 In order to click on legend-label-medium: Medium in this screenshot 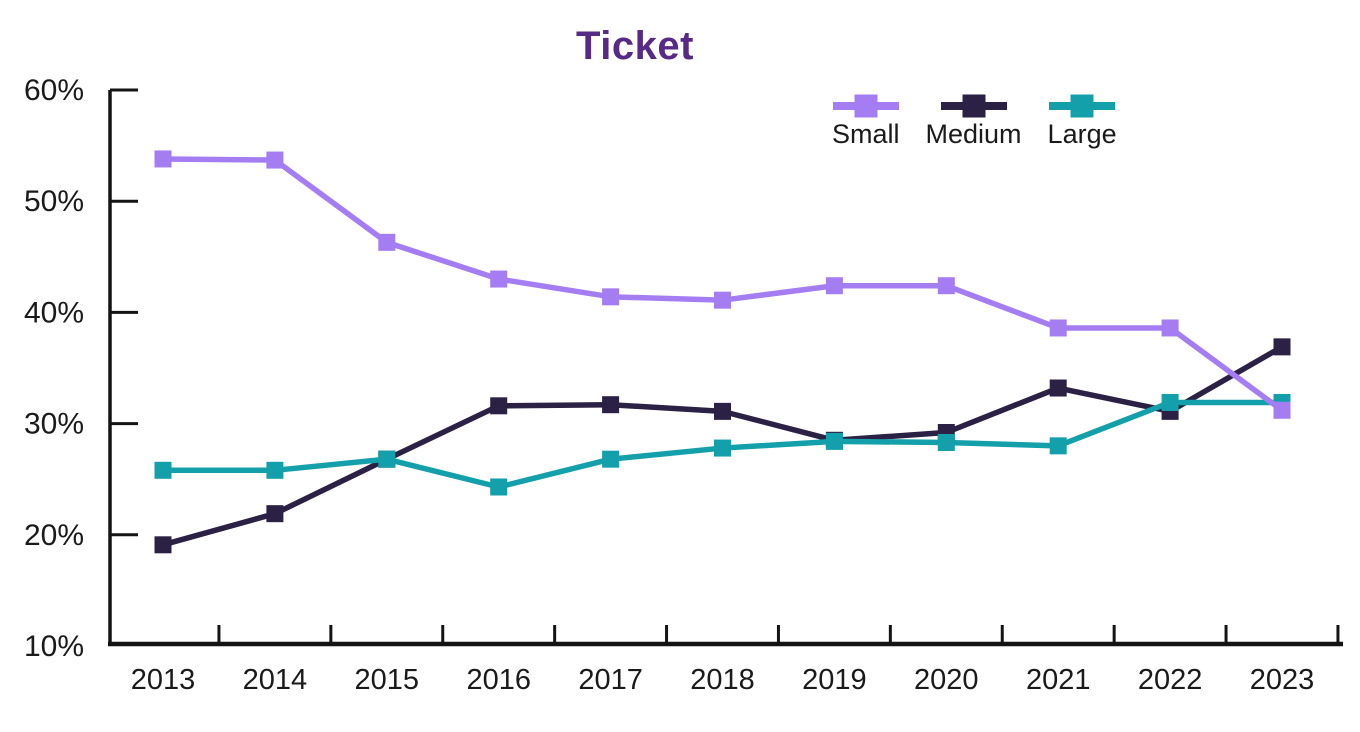, I will do `click(973, 134)`.